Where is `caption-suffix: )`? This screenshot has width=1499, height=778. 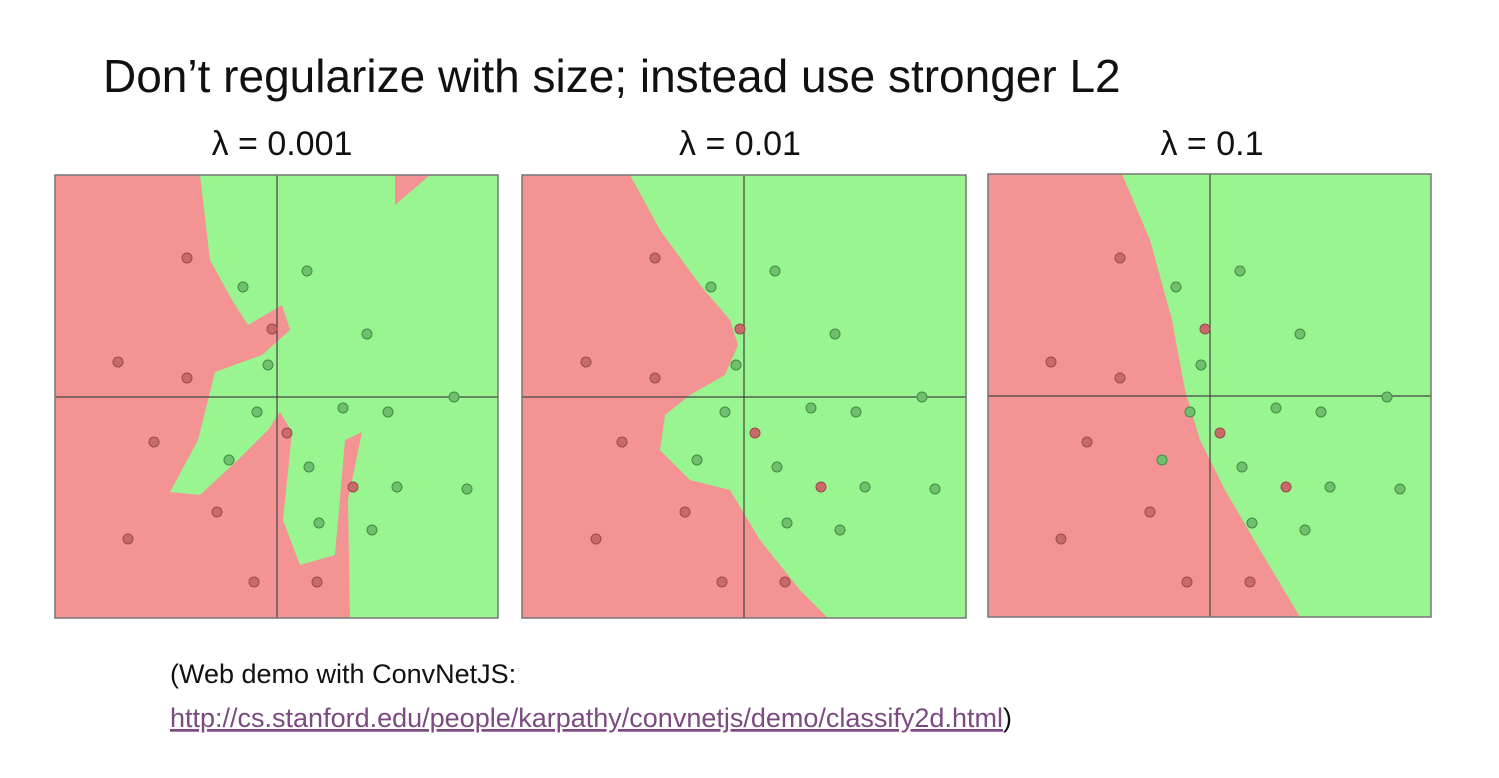 caption-suffix: ) is located at coordinates (1007, 718).